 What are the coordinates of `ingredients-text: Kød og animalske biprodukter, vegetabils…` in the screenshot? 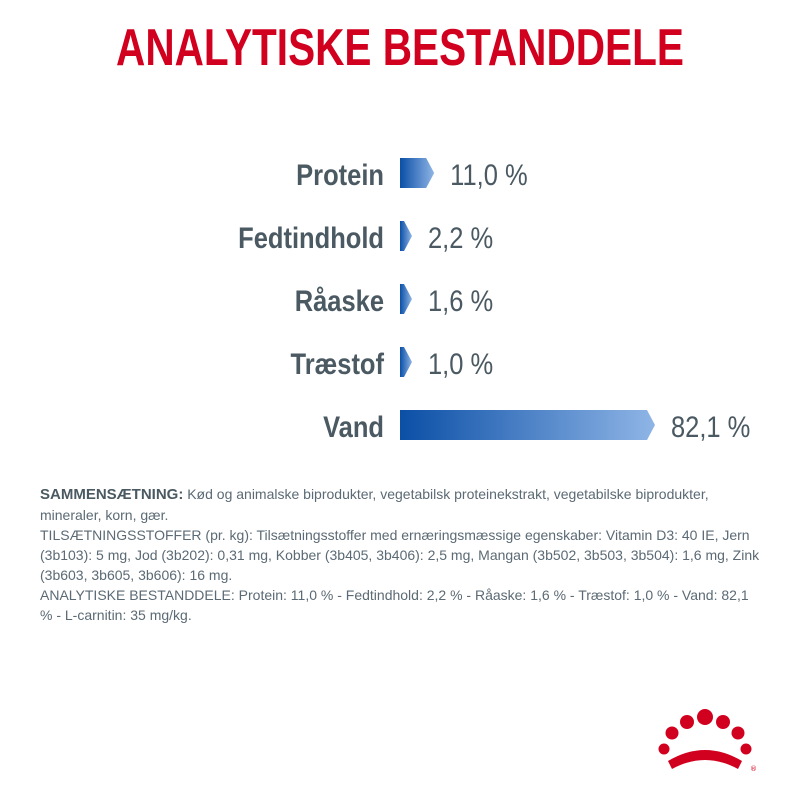 It's located at (374, 504).